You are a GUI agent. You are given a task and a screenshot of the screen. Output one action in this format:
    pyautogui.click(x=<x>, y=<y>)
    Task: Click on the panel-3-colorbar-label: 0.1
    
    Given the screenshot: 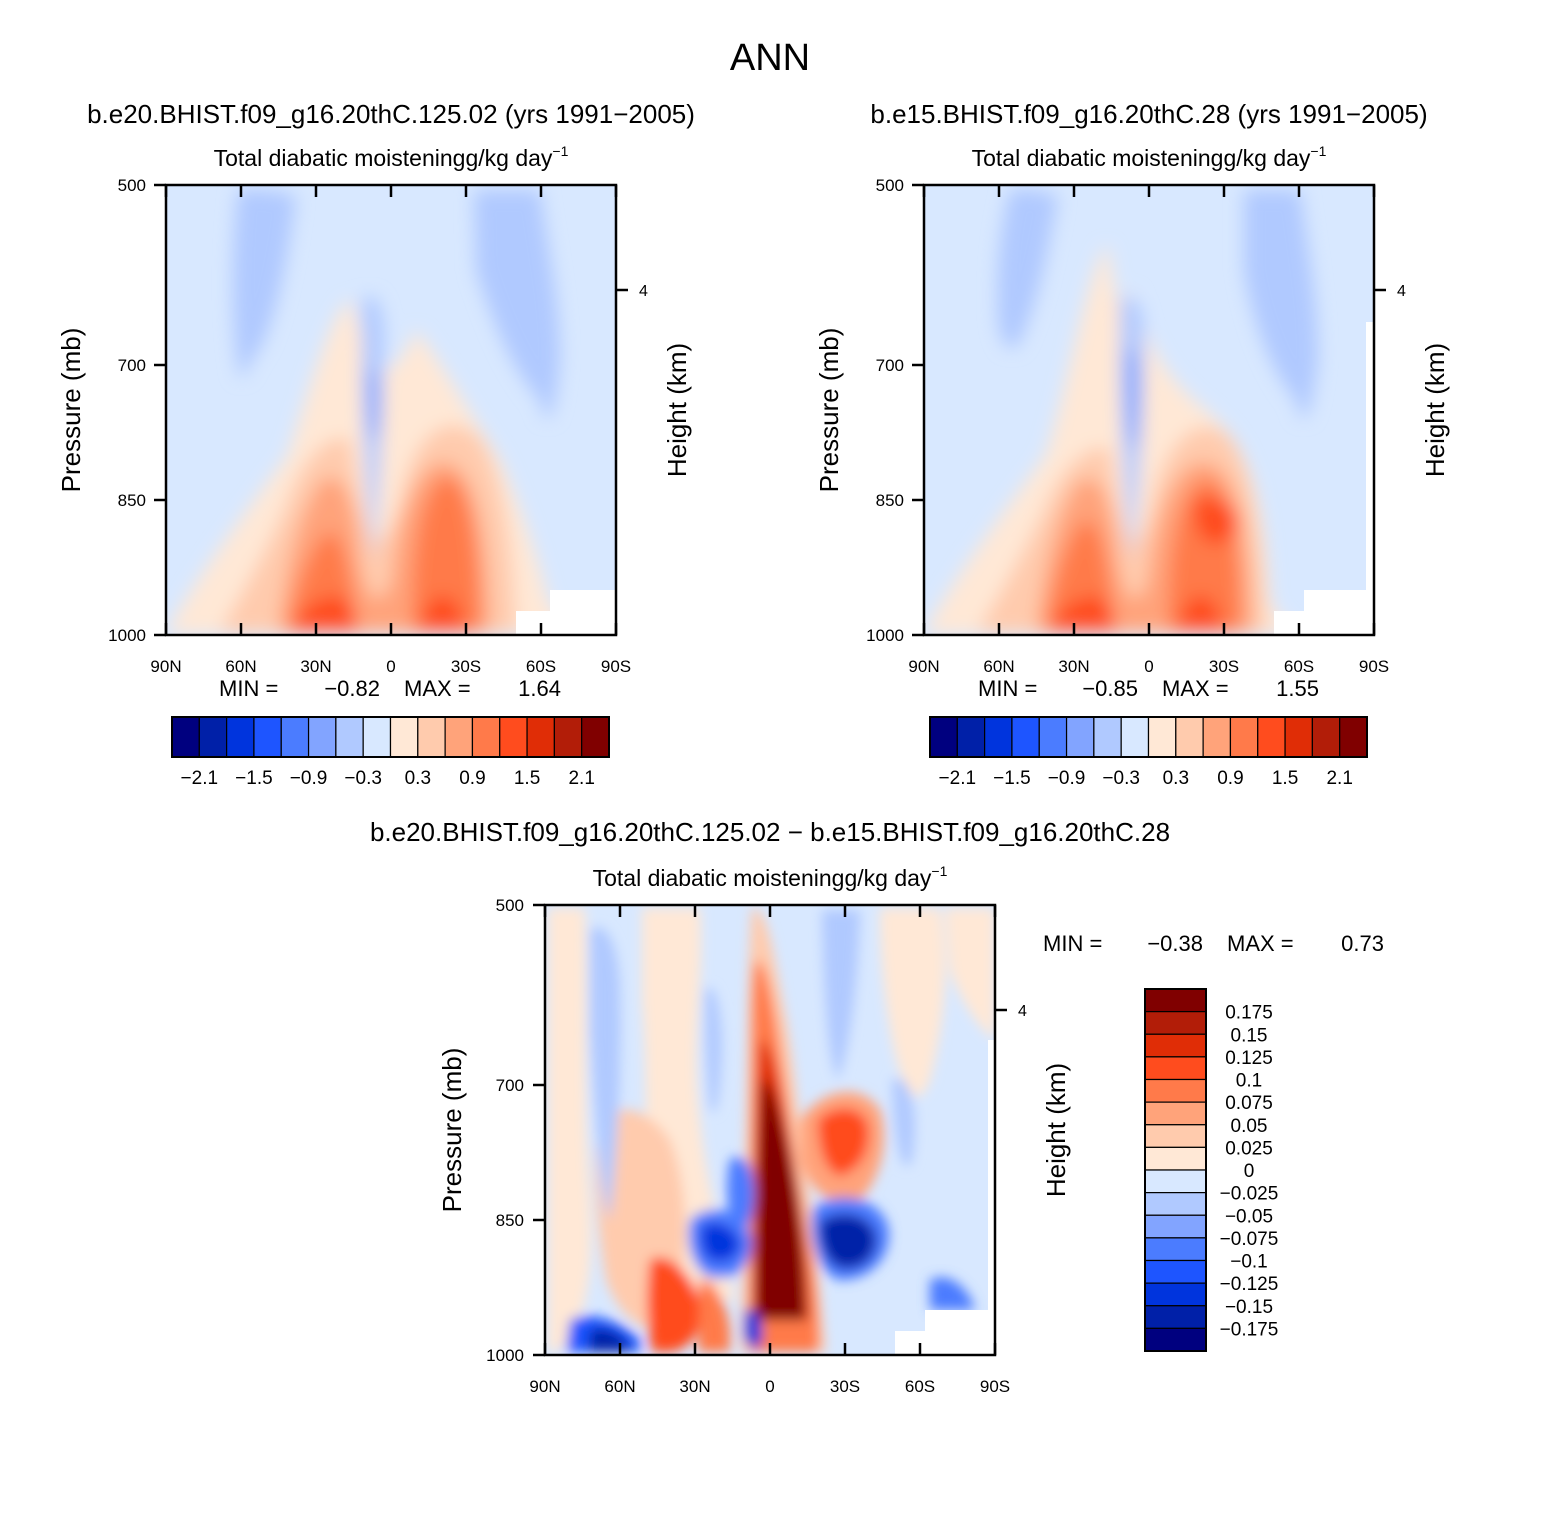 What is the action you would take?
    pyautogui.click(x=1249, y=1081)
    